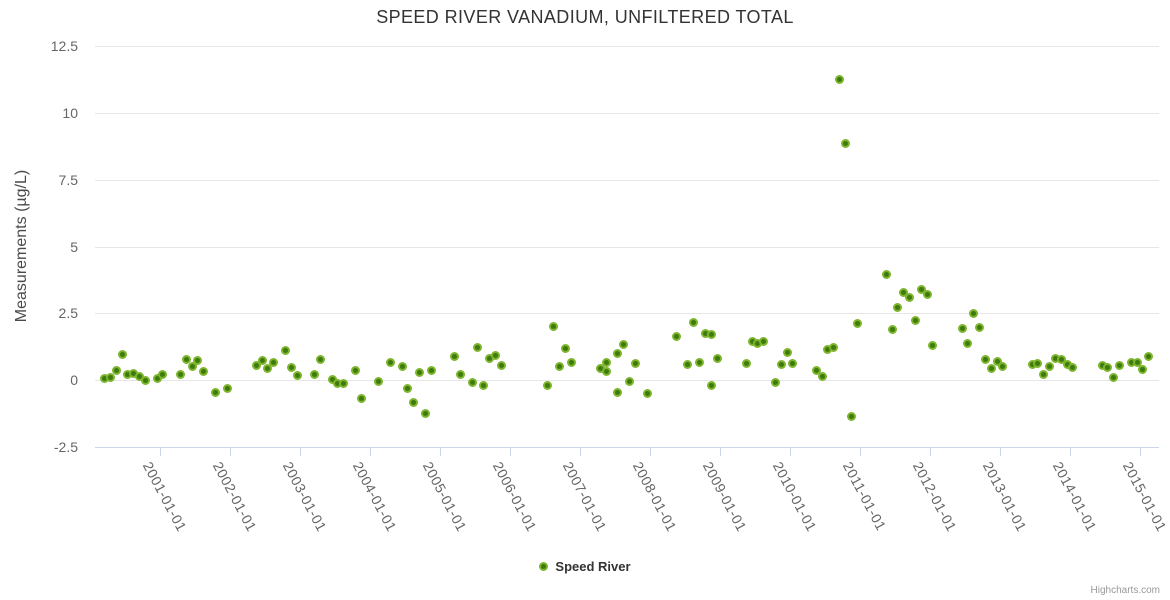 This screenshot has width=1170, height=600. I want to click on credits-link: Highcharts.com, so click(1125, 590).